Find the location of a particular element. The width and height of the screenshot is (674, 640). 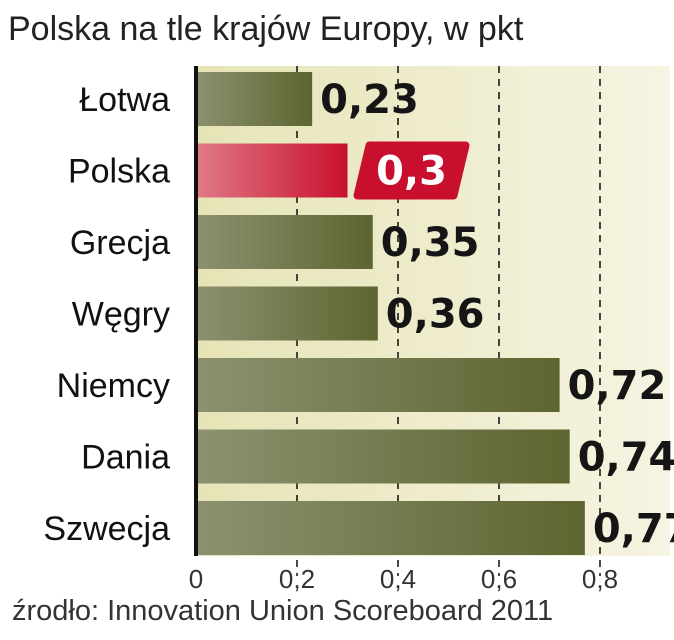

category-label: Dania is located at coordinates (125, 458).